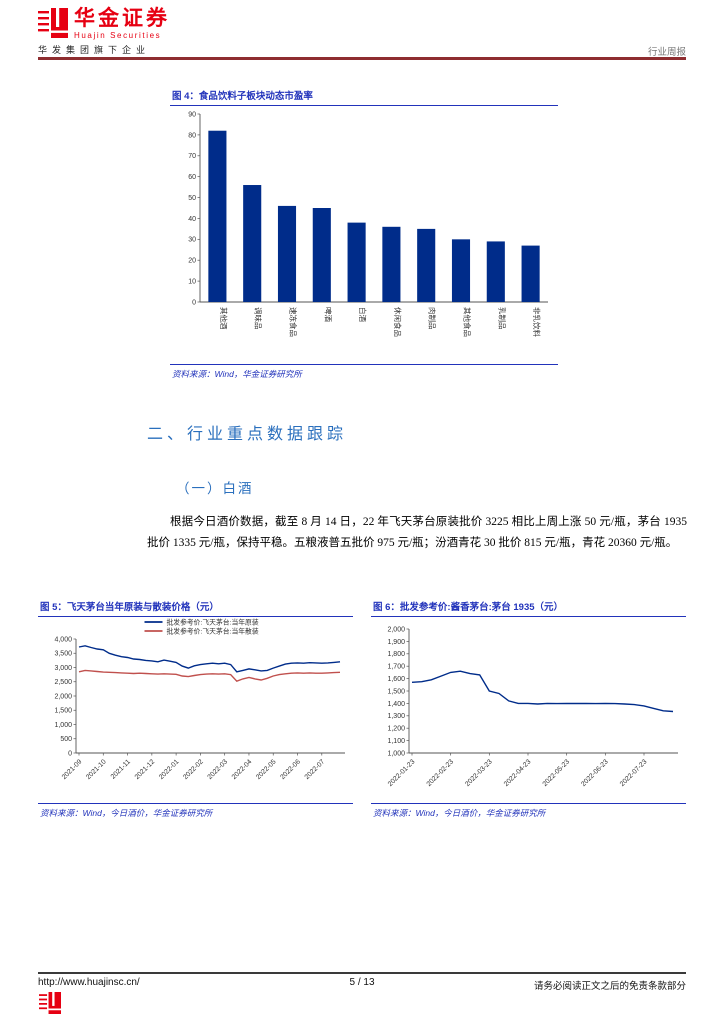 The image size is (724, 1024). Describe the element at coordinates (294, 322) in the screenshot. I see `svg-text: 速冻食品` at that location.